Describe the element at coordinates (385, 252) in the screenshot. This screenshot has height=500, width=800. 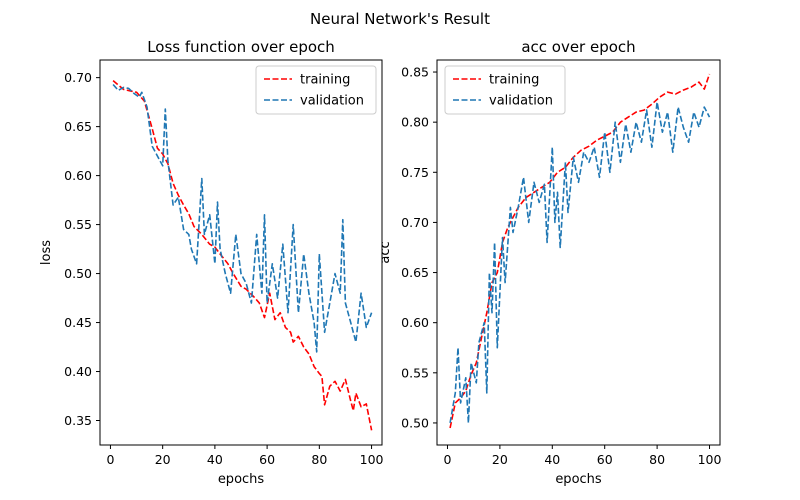
I see `y-axis-label: acc` at that location.